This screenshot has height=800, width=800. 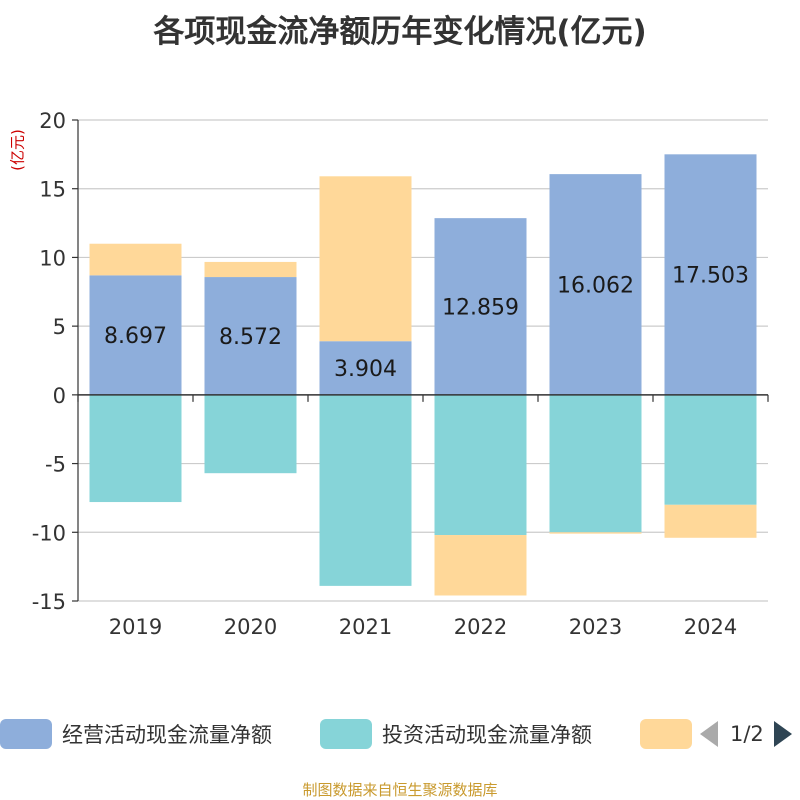 I want to click on y-tick-label: -5, so click(x=55, y=465).